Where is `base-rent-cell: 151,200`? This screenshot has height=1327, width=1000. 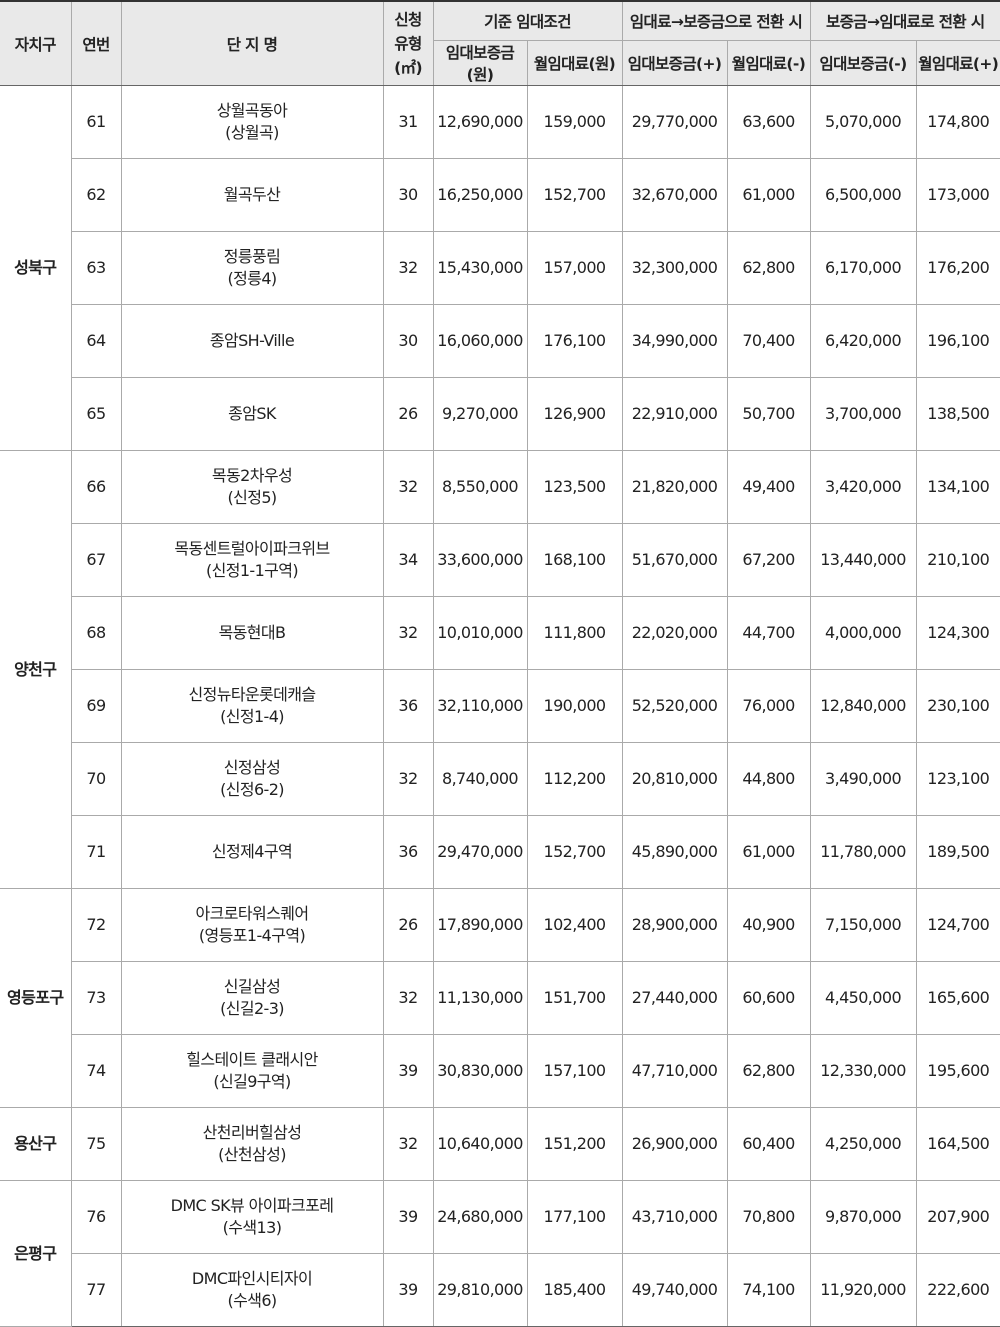
base-rent-cell: 151,200 is located at coordinates (574, 1144).